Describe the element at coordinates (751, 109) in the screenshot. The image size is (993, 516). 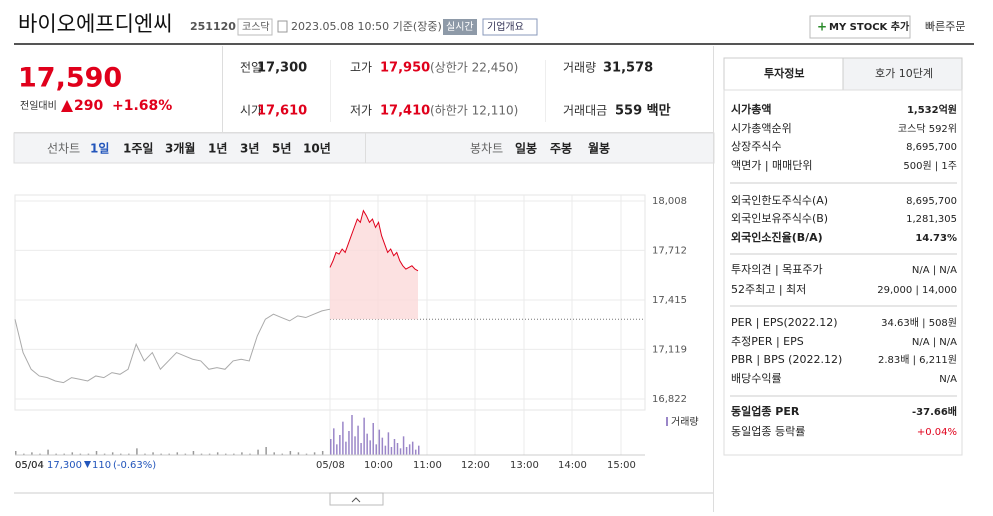
I see `side-label: 시가총액` at that location.